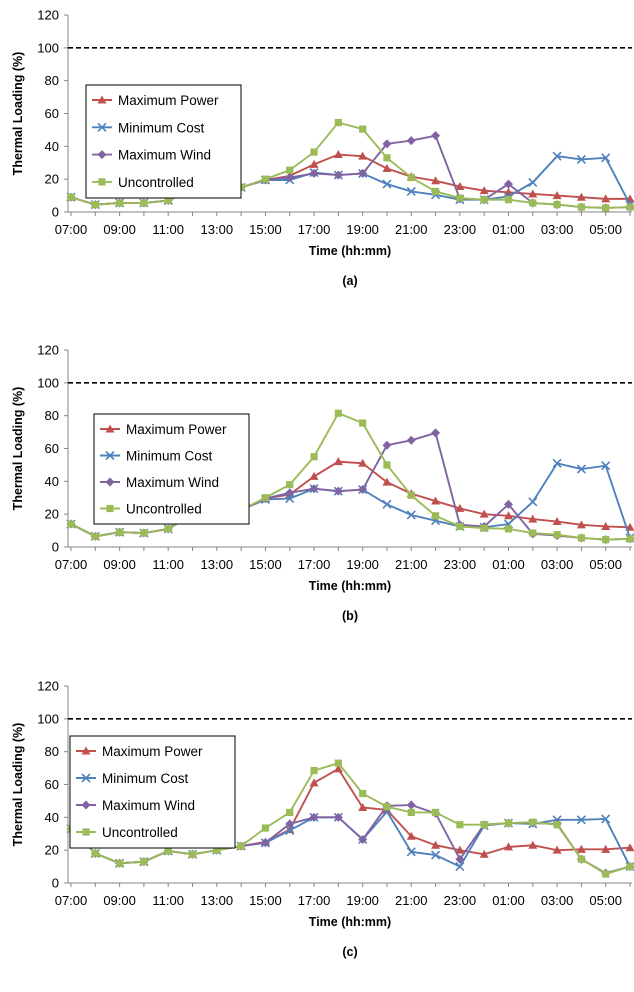 The image size is (634, 992). Describe the element at coordinates (605, 900) in the screenshot. I see `x-tick-label: 05:00` at that location.